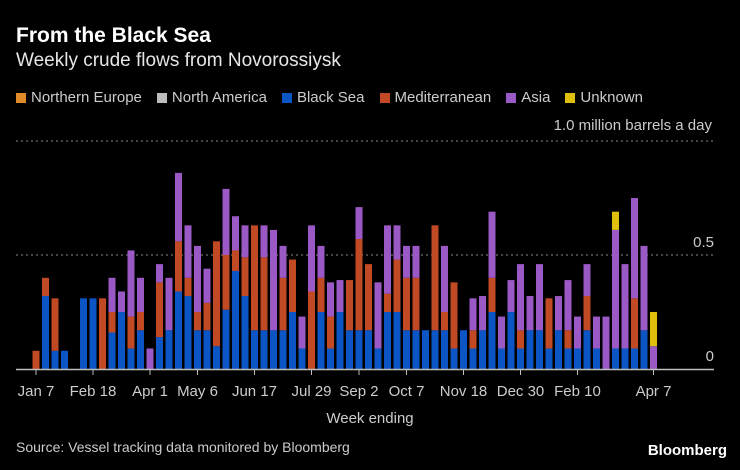  Describe the element at coordinates (464, 391) in the screenshot. I see `x-tick-label: Nov 18` at that location.